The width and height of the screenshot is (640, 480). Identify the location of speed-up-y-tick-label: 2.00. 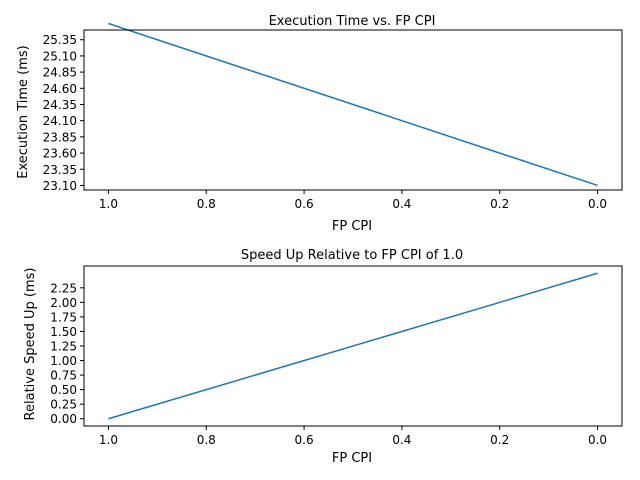
(63, 303).